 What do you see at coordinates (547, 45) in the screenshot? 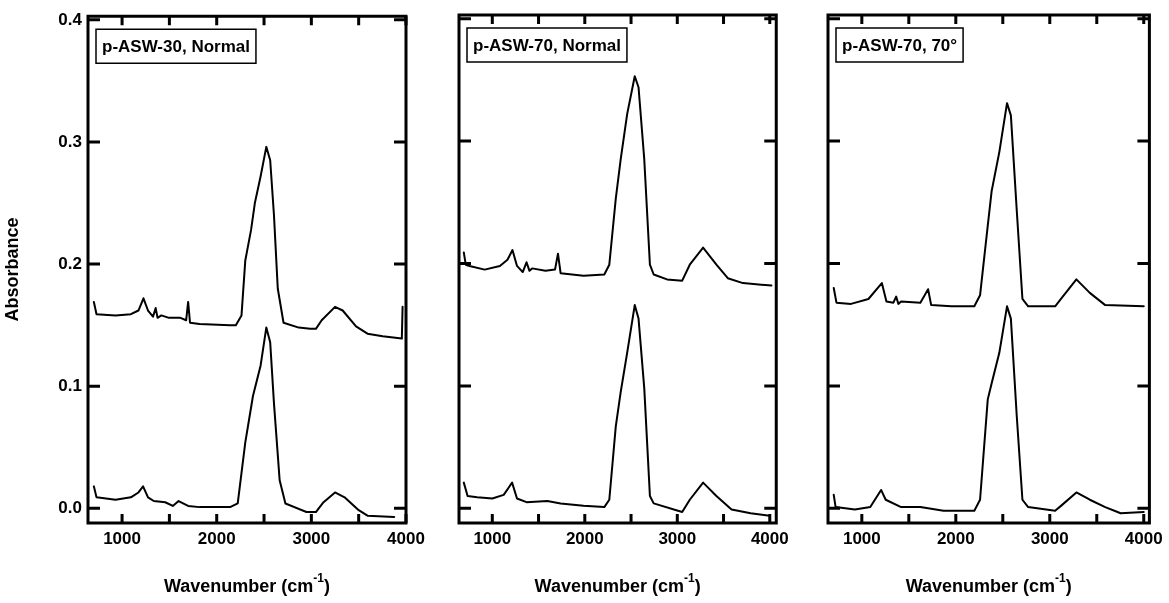
I see `annotation: p-ASW-70, Normal` at bounding box center [547, 45].